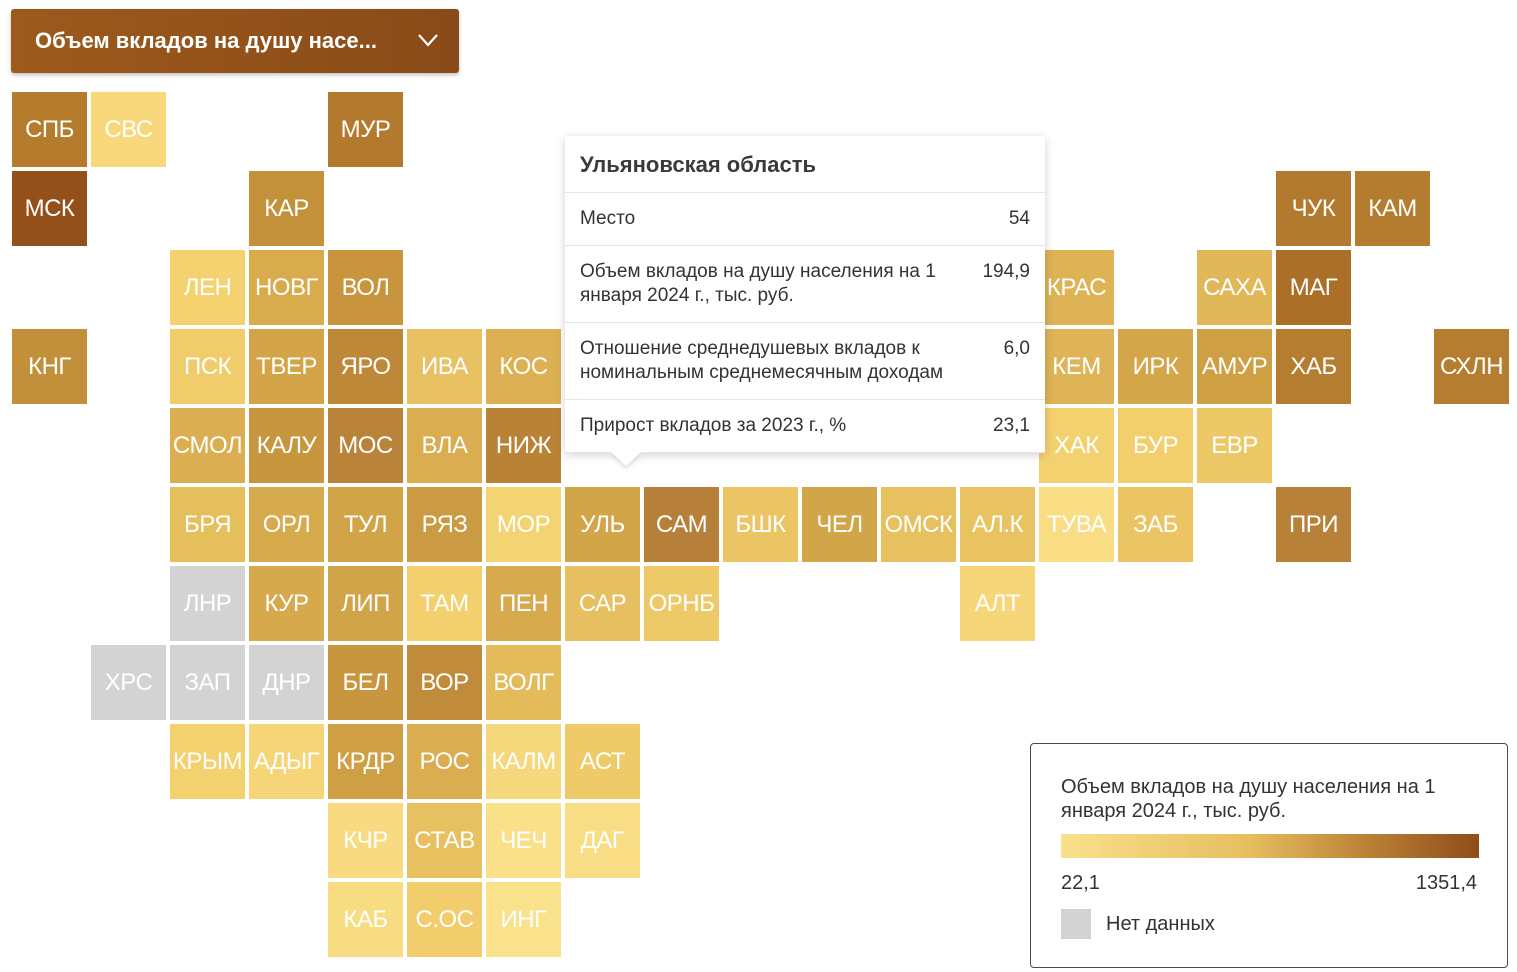  Describe the element at coordinates (1234, 445) in the screenshot. I see `region-tile: ЕВР` at that location.